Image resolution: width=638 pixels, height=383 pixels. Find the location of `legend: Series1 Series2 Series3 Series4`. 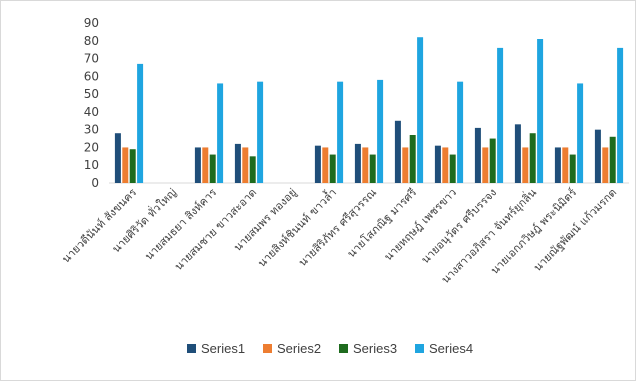

legend: Series1 Series2 Series3 Series4 is located at coordinates (330, 348).